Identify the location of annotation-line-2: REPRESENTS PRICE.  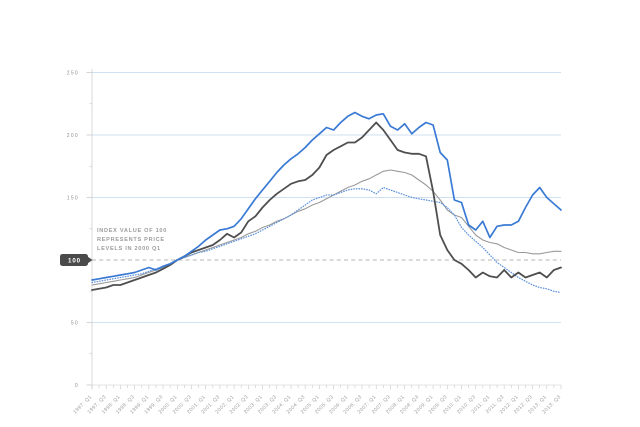
(131, 240).